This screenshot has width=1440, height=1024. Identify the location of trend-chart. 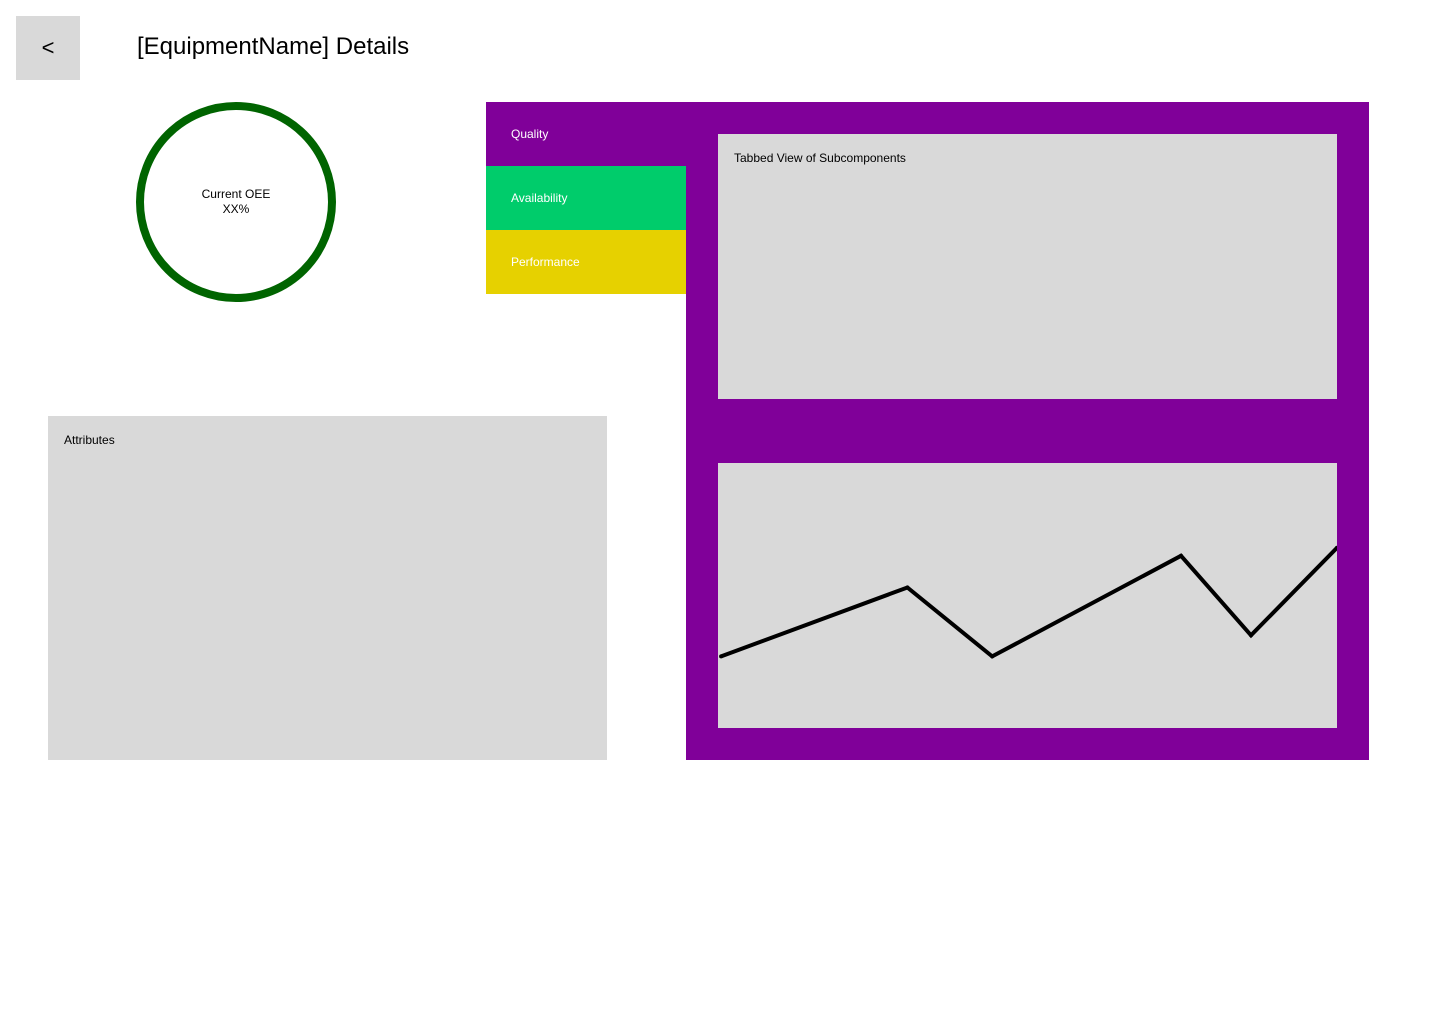
(1027, 595).